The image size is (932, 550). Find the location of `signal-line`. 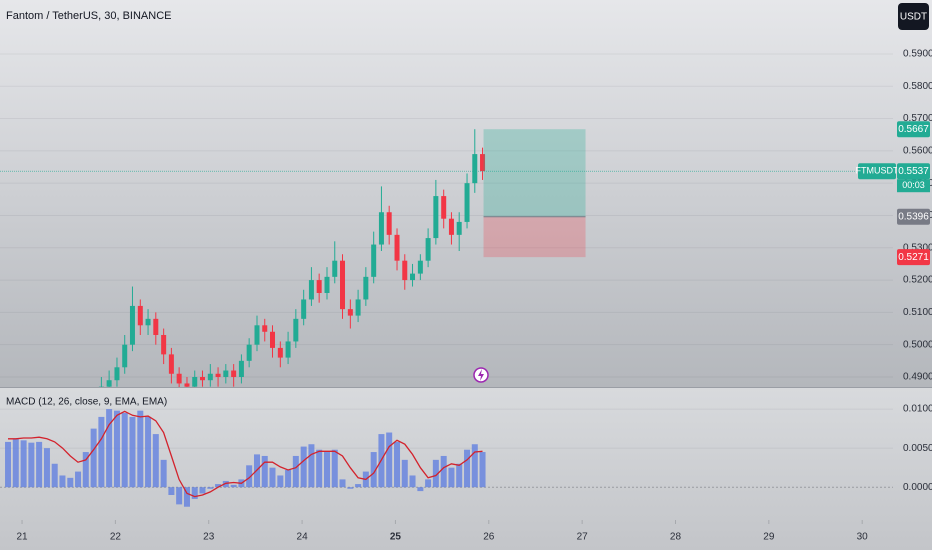

signal-line is located at coordinates (245, 454).